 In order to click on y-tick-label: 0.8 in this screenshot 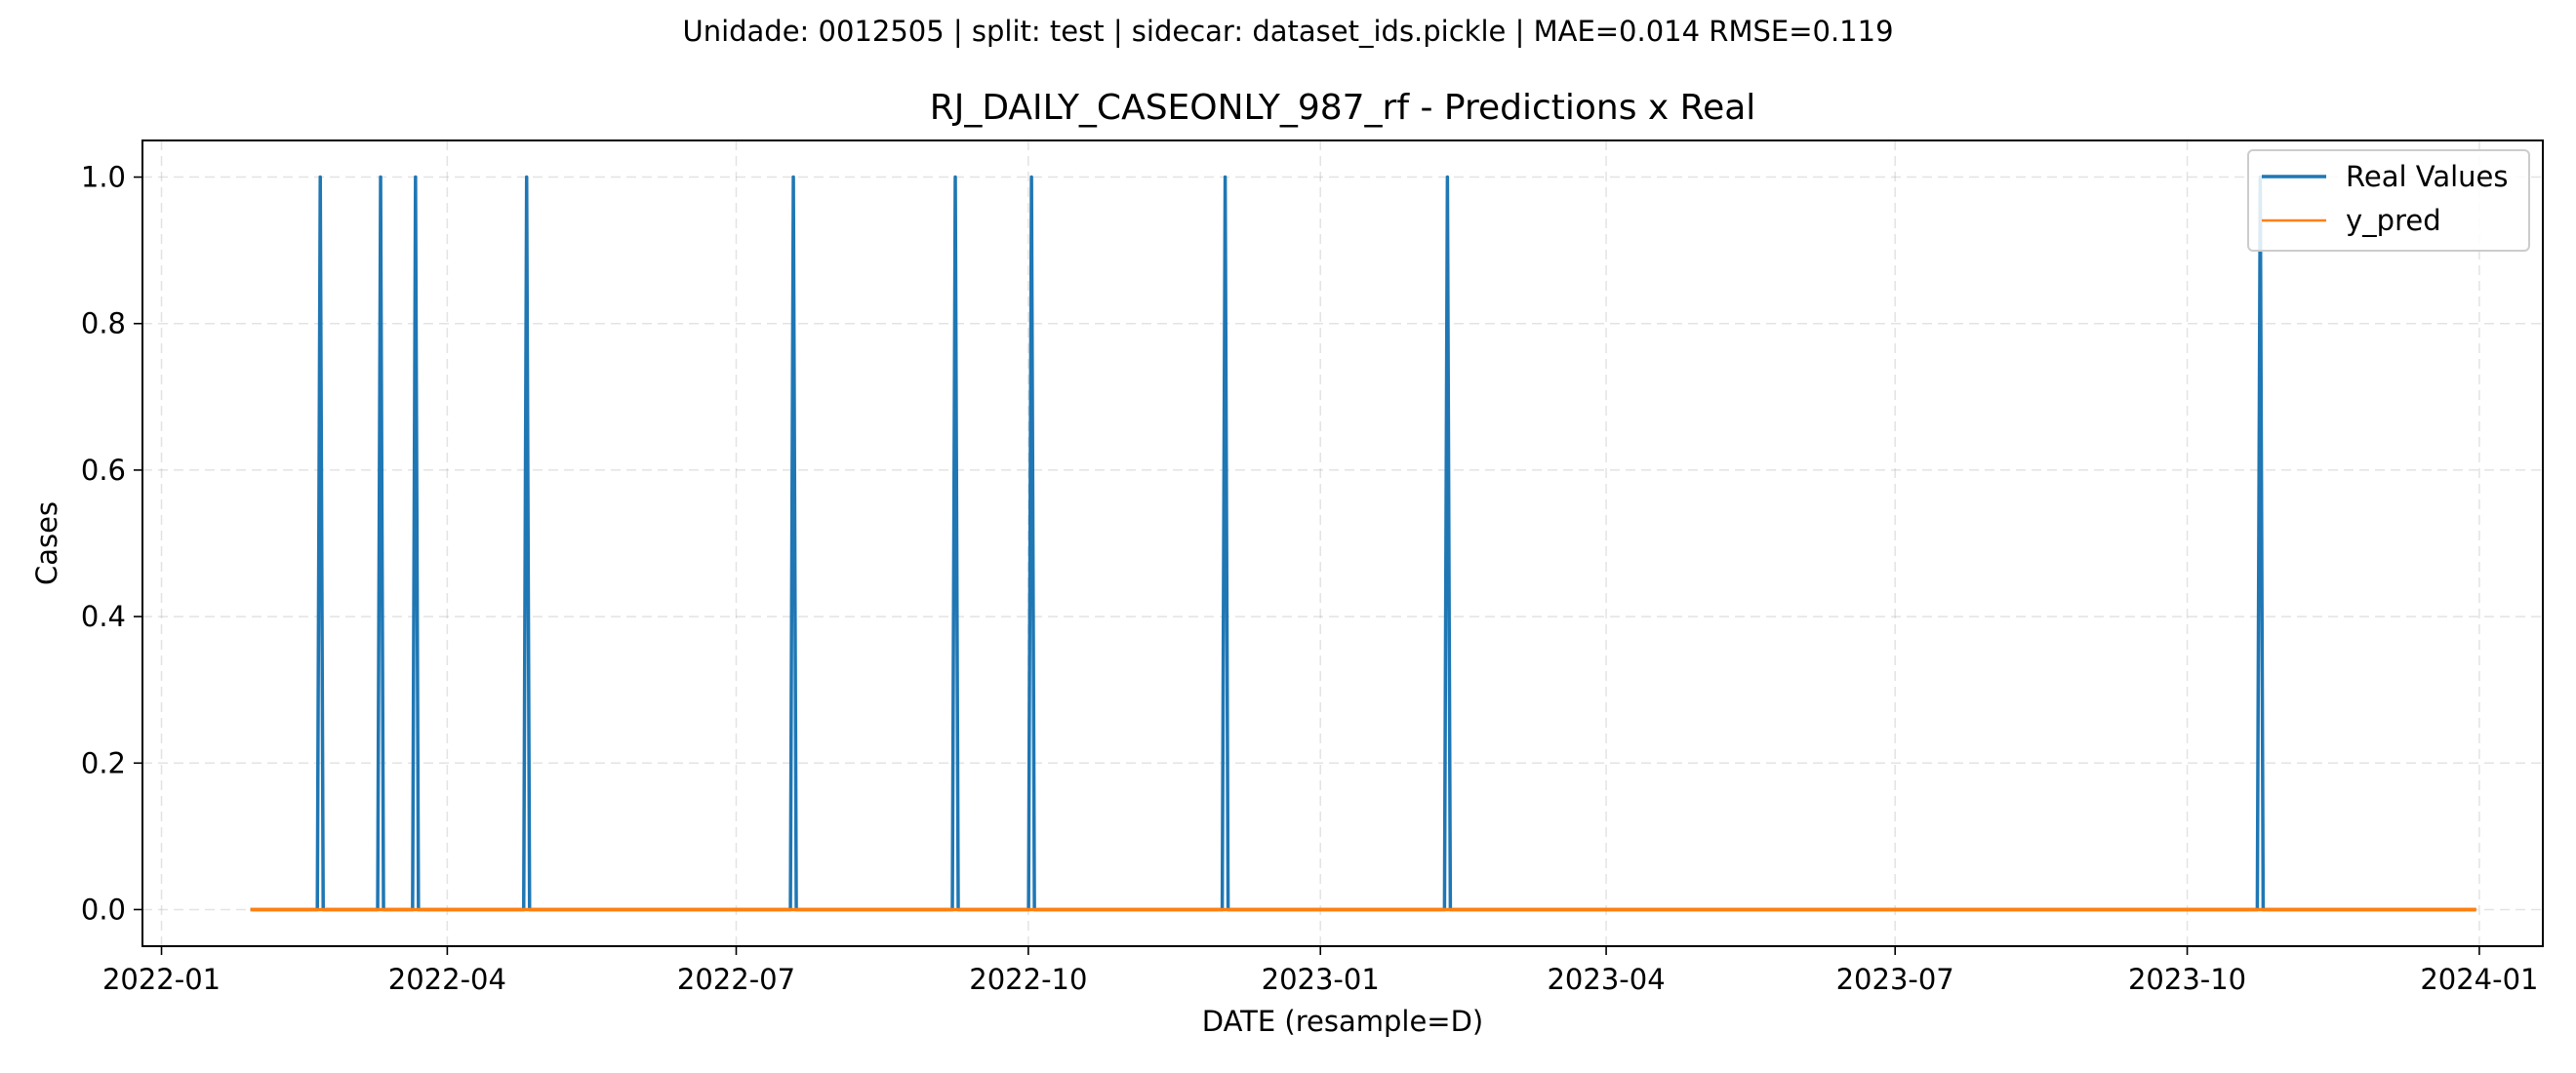, I will do `click(103, 324)`.